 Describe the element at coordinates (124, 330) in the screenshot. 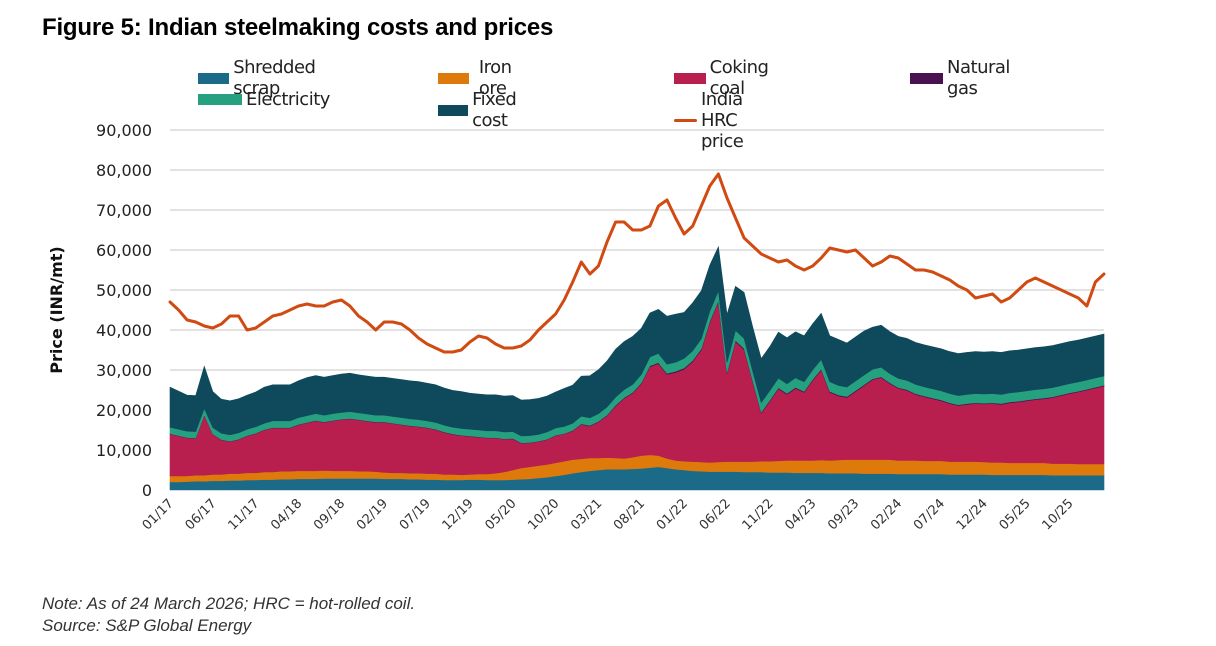

I see `y-tick-label: 40,000` at that location.